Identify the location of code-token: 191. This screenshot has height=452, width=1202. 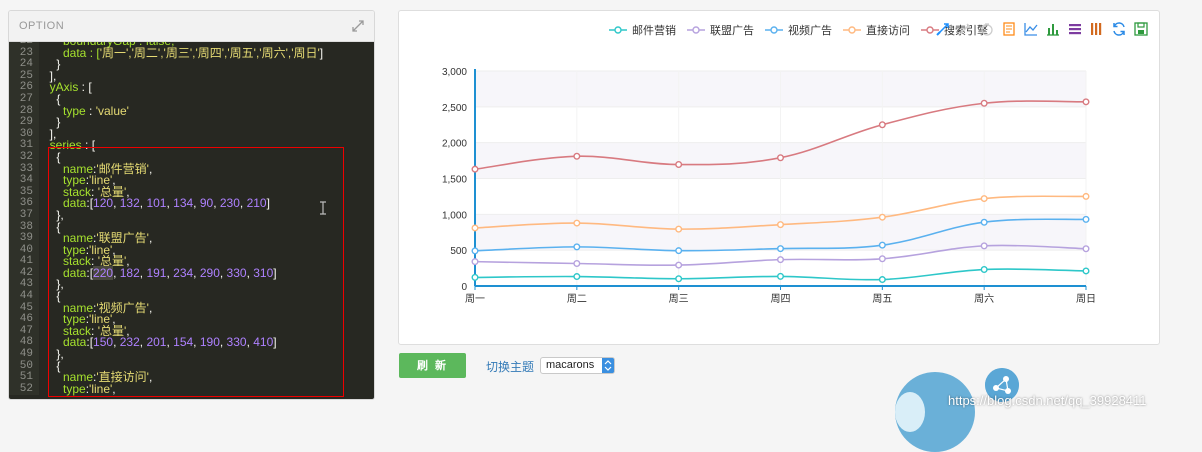
(156, 272).